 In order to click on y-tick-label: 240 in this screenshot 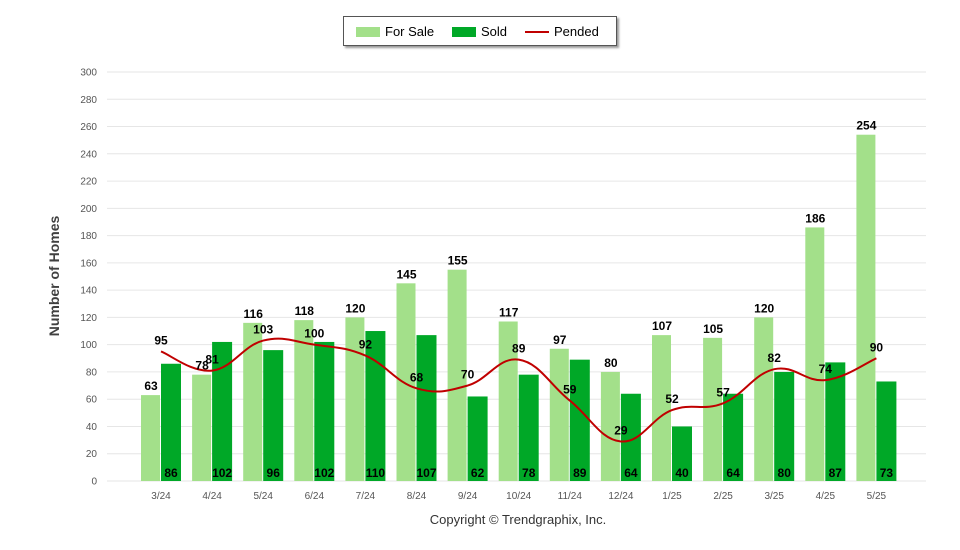, I will do `click(88, 154)`.